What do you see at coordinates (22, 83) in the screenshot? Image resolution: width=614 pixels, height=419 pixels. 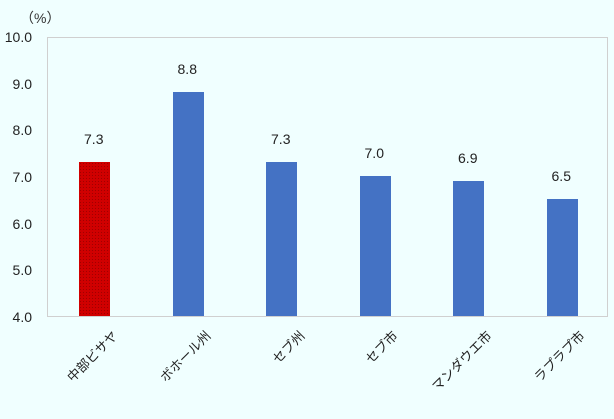 I see `y-tick-label: 9.0` at bounding box center [22, 83].